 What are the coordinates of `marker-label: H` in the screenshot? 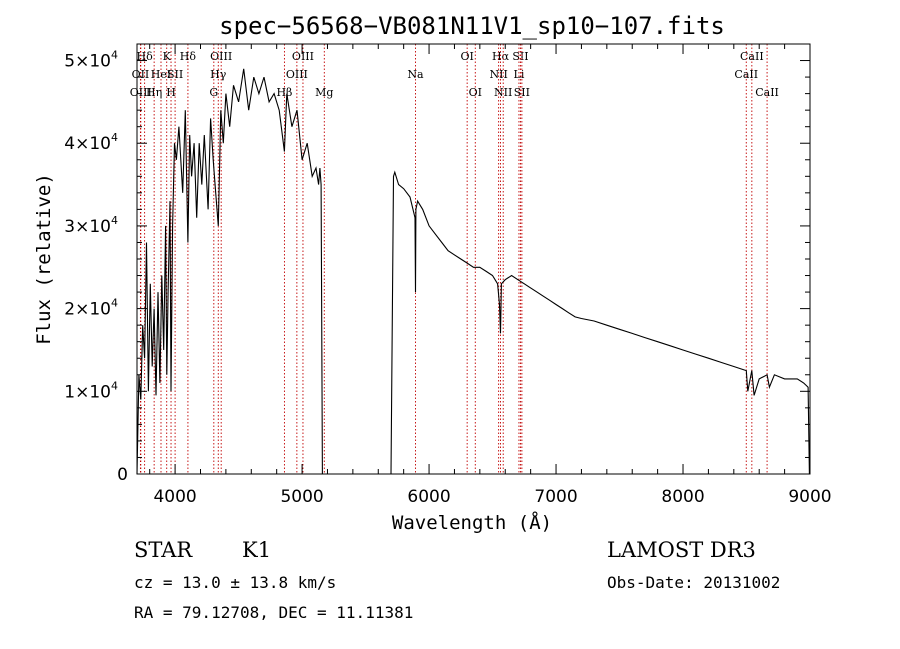 It's located at (171, 92).